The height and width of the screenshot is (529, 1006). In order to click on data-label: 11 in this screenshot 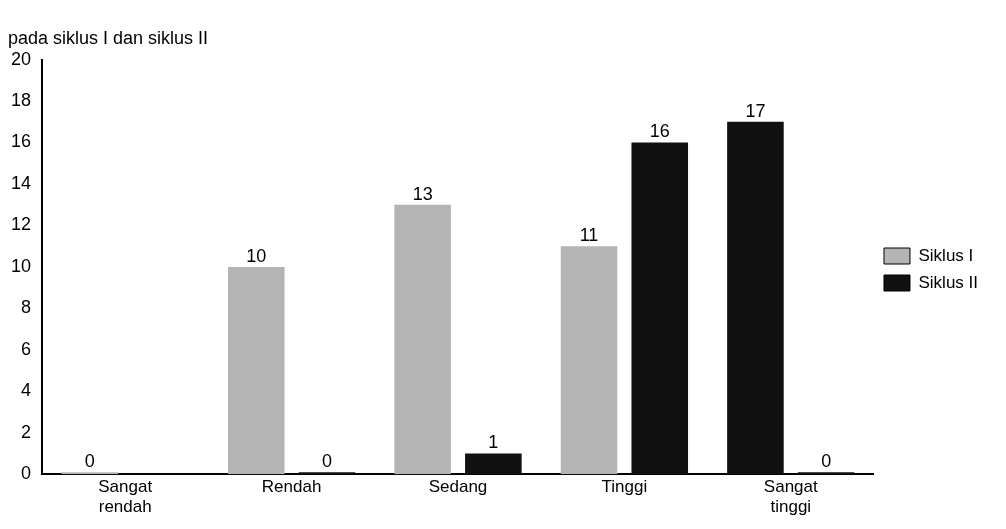, I will do `click(589, 235)`.